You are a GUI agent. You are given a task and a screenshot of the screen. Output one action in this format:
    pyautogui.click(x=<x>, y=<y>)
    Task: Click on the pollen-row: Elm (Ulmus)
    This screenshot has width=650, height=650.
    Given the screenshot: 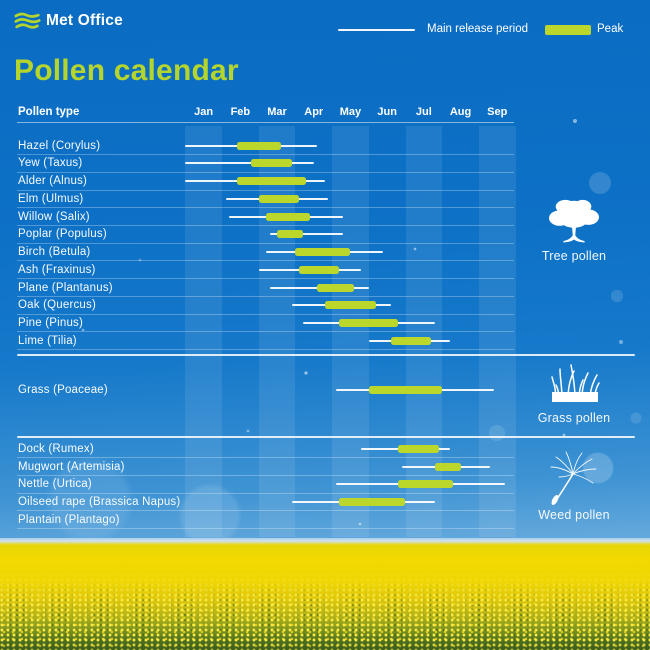 What is the action you would take?
    pyautogui.click(x=265, y=200)
    